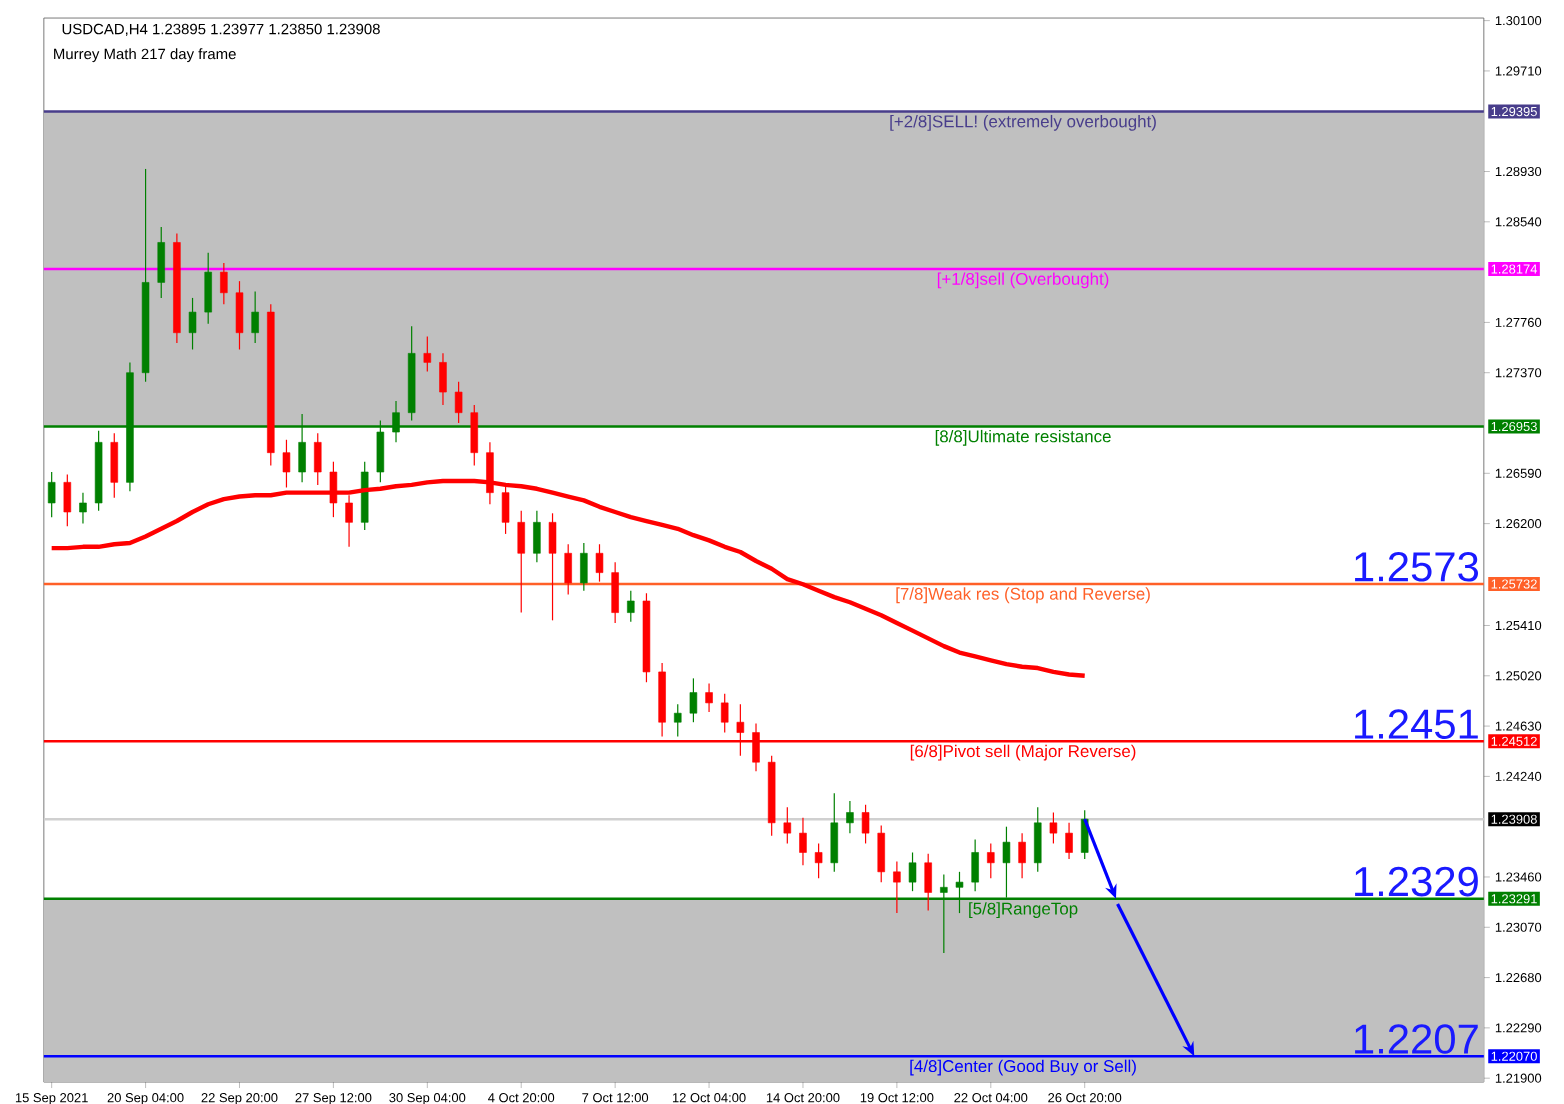  What do you see at coordinates (1023, 437) in the screenshot?
I see `ref-line-label: [8/8]Ultimate resistance` at bounding box center [1023, 437].